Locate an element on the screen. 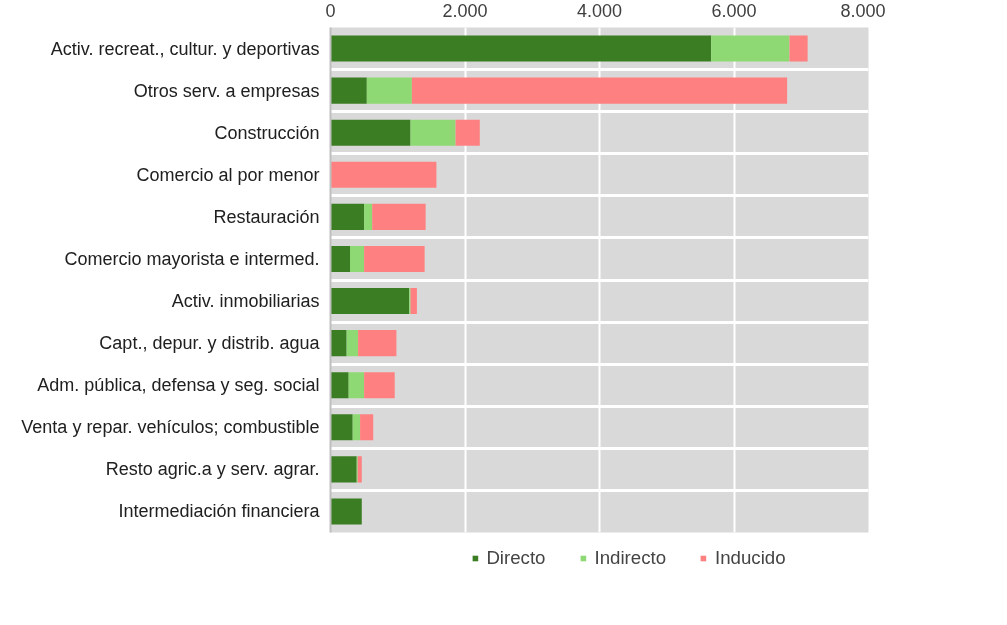  y-tick-label: Adm. pública, defensa y seg. social is located at coordinates (178, 385).